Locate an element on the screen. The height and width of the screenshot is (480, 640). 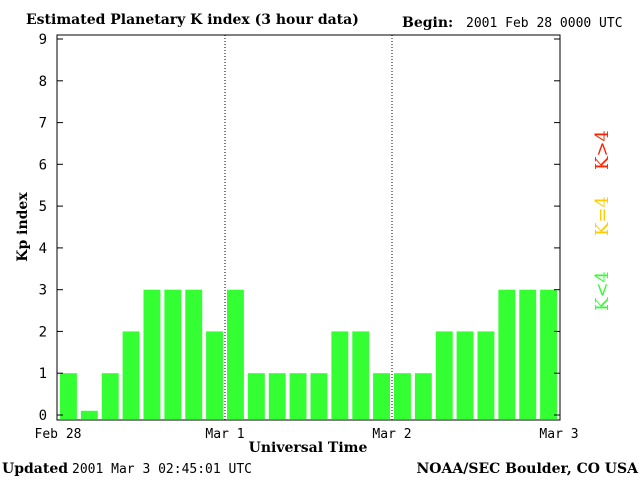
x-tick-label: Feb 28 is located at coordinates (58, 434).